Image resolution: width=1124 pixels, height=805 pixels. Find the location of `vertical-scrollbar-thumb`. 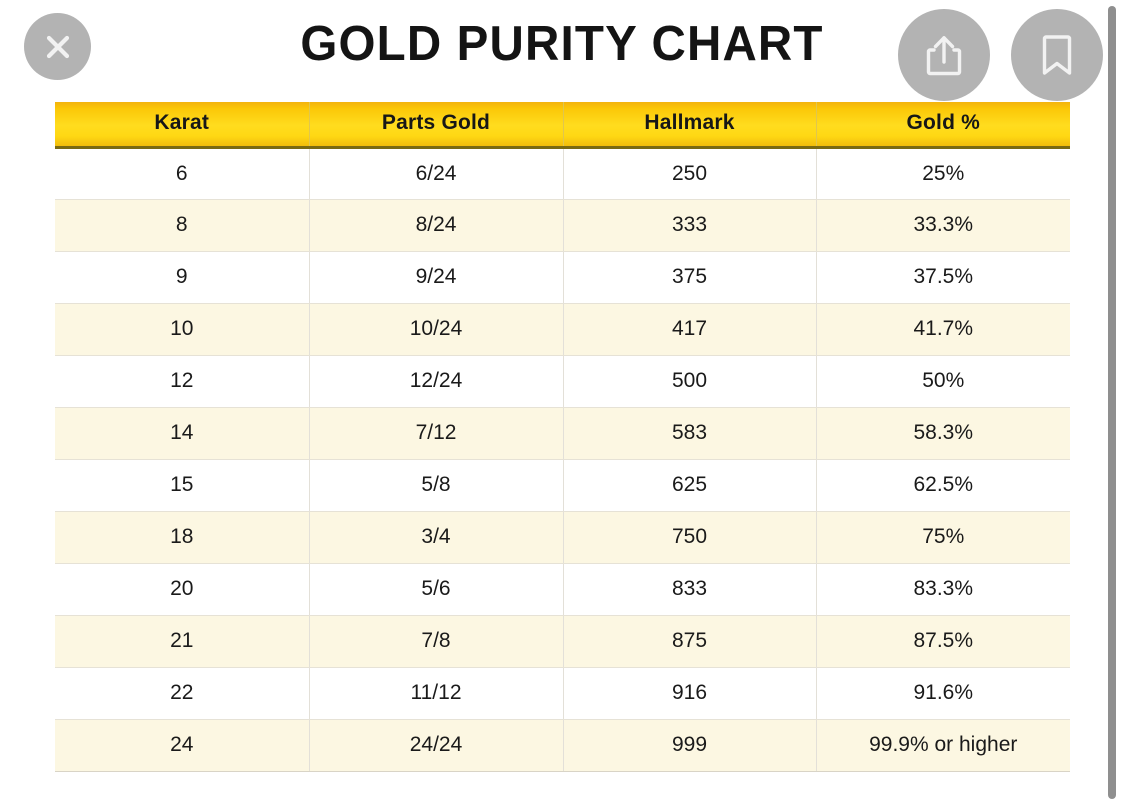

vertical-scrollbar-thumb is located at coordinates (1112, 402).